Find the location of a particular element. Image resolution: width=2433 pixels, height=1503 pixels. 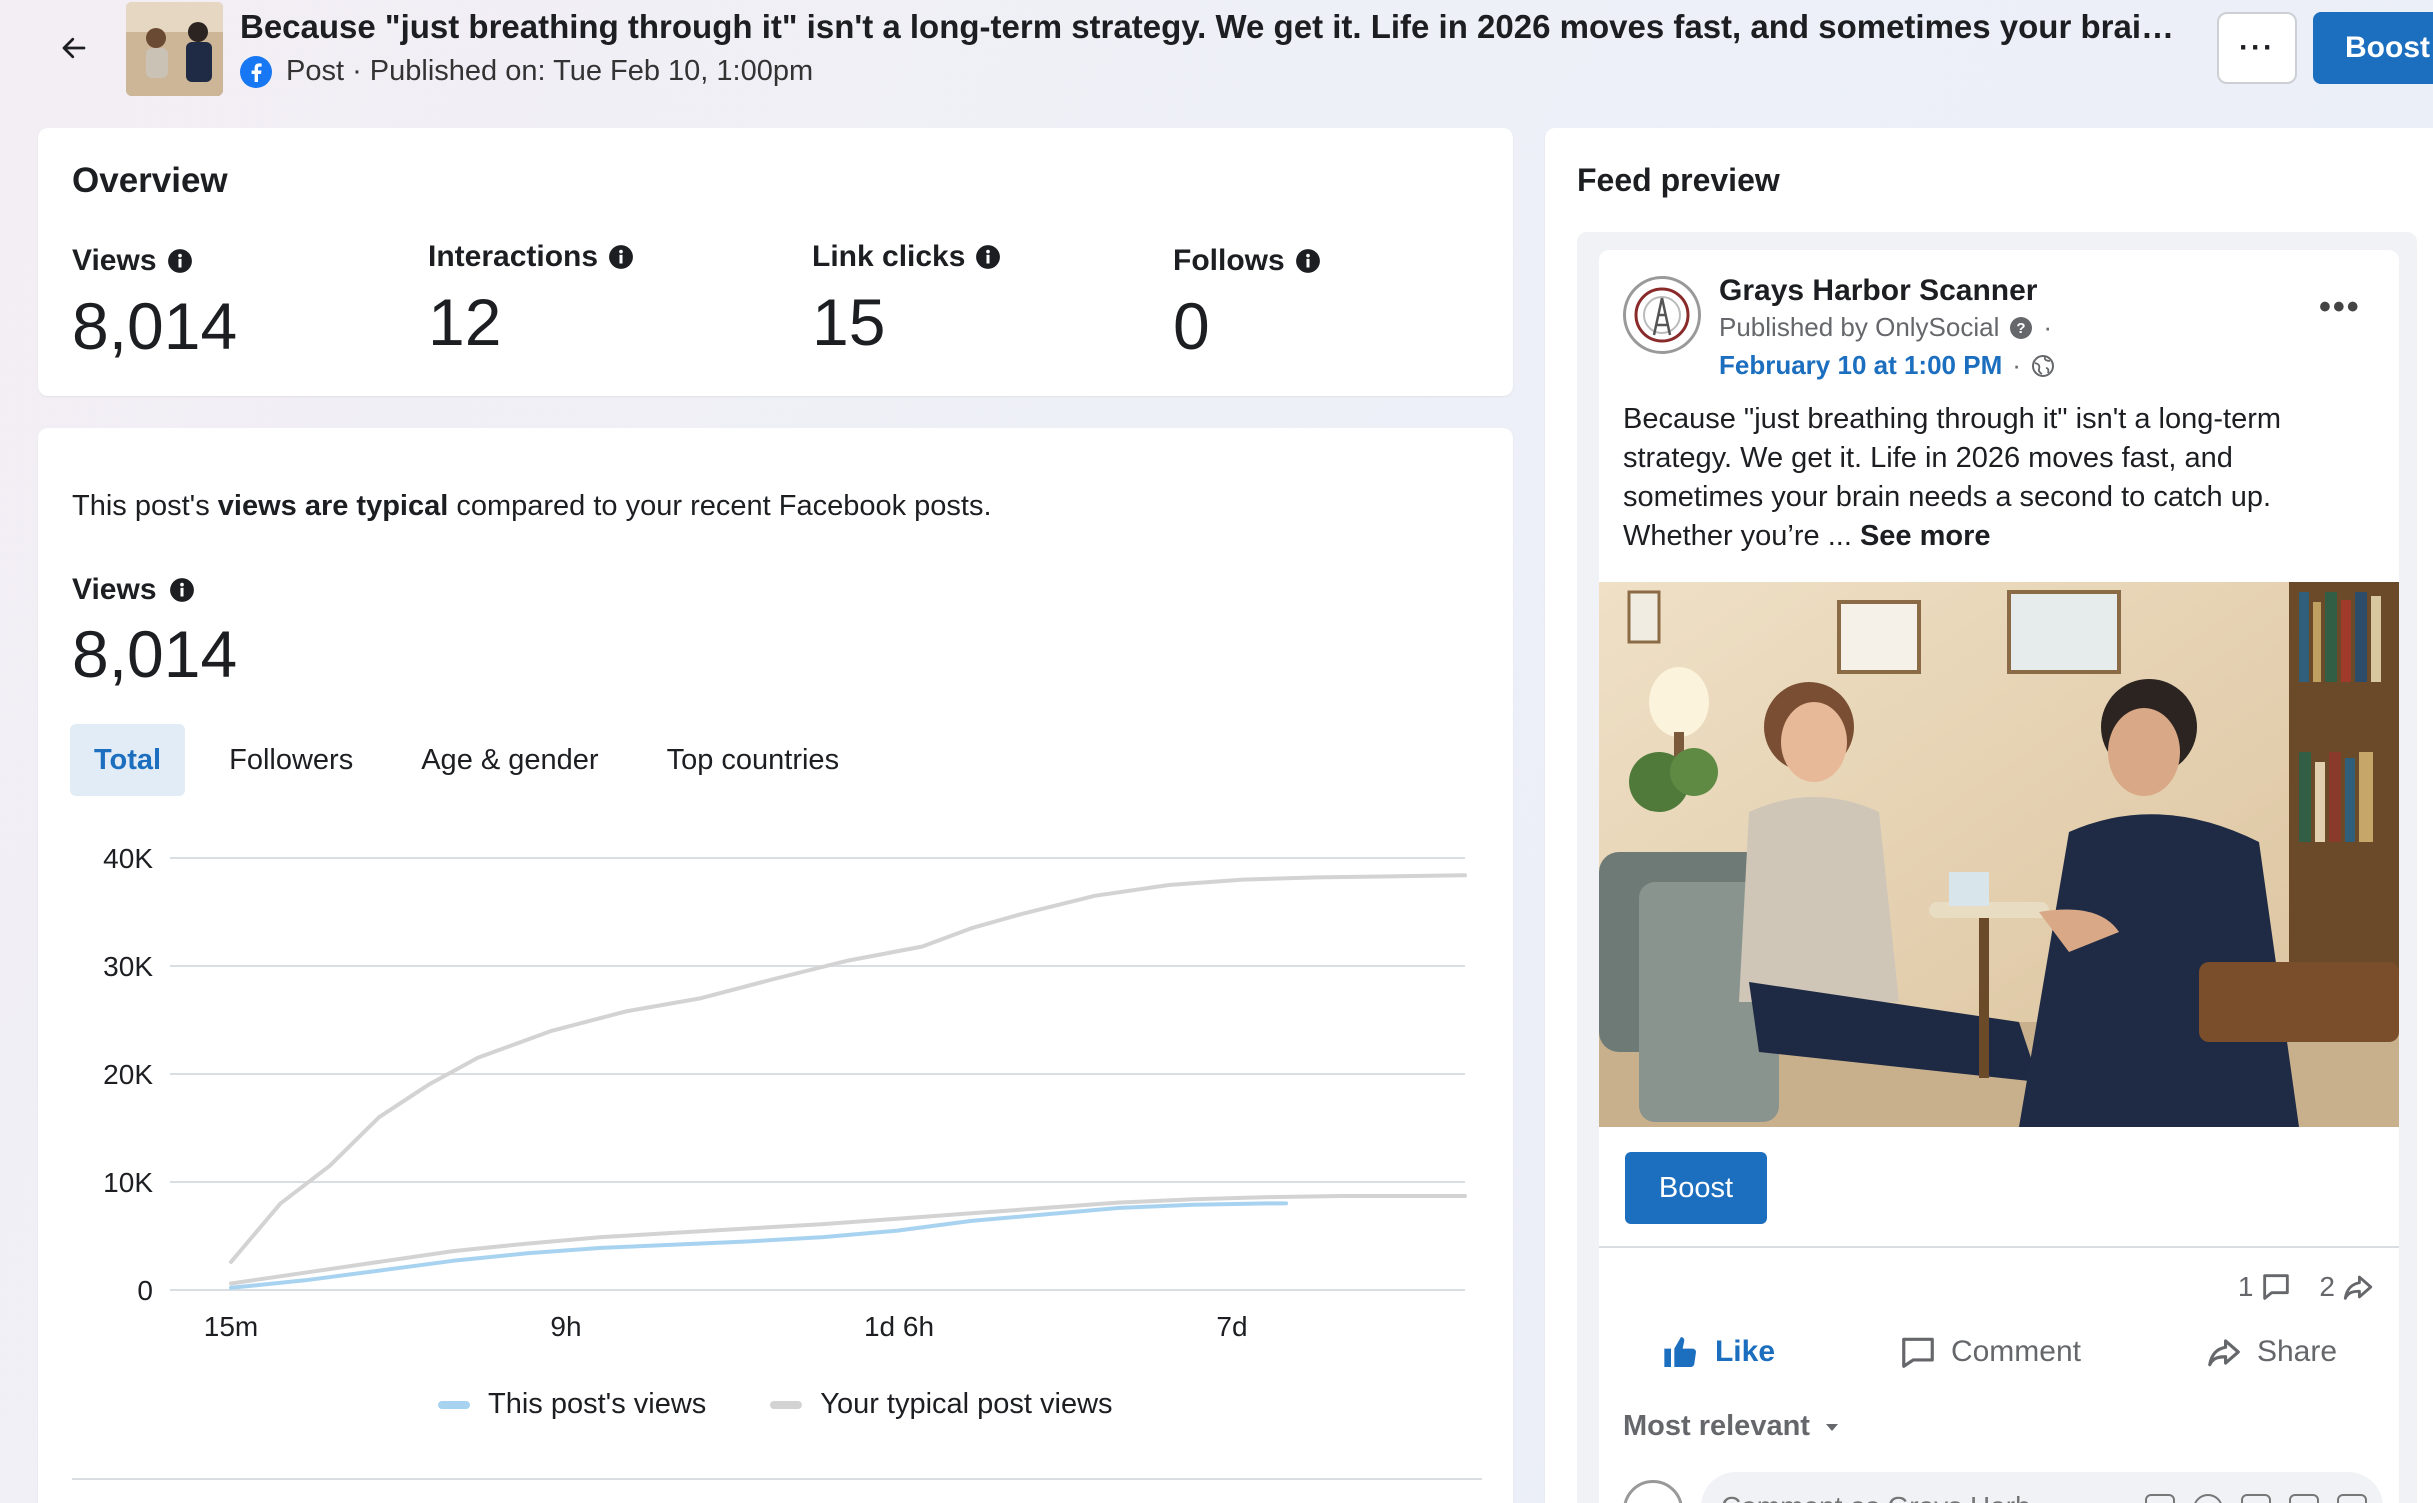

y-tick-label: 10K is located at coordinates (128, 1182).